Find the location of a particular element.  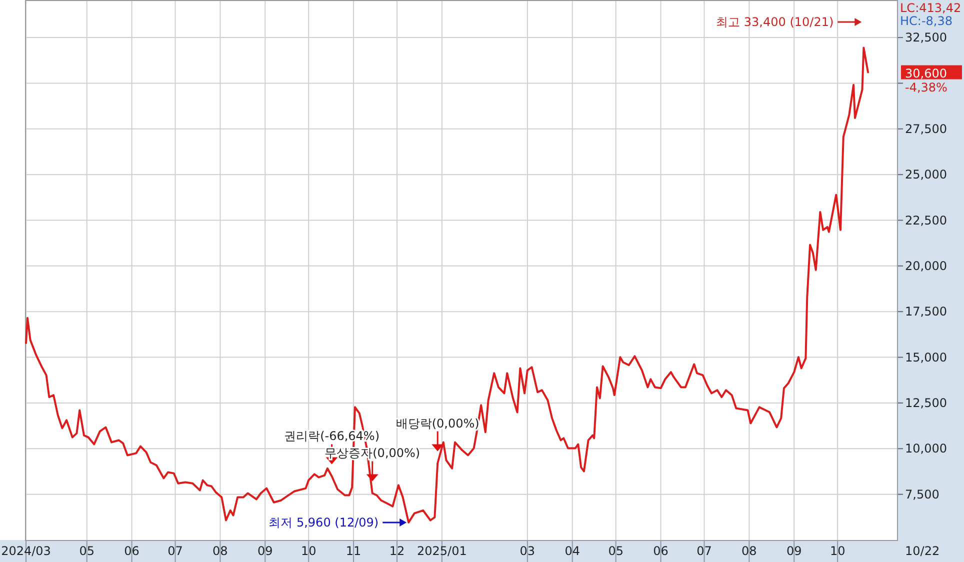

x-tick-label: 12 is located at coordinates (397, 551).